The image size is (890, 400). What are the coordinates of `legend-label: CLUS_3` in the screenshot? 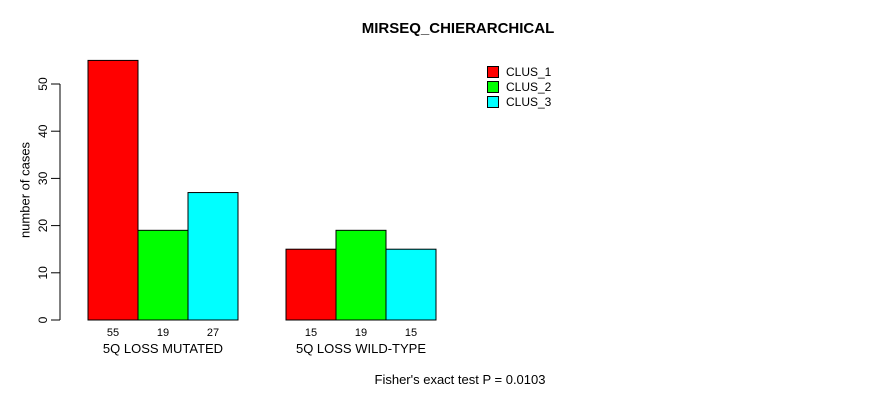 It's located at (529, 101).